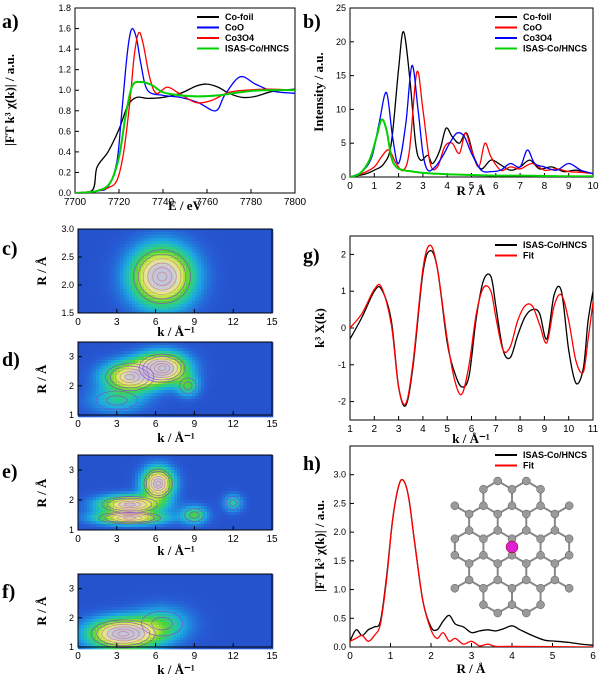 The image size is (600, 684). What do you see at coordinates (9, 100) in the screenshot?
I see `y-axis-label: |FT k³ χ(k)| / a.u.` at bounding box center [9, 100].